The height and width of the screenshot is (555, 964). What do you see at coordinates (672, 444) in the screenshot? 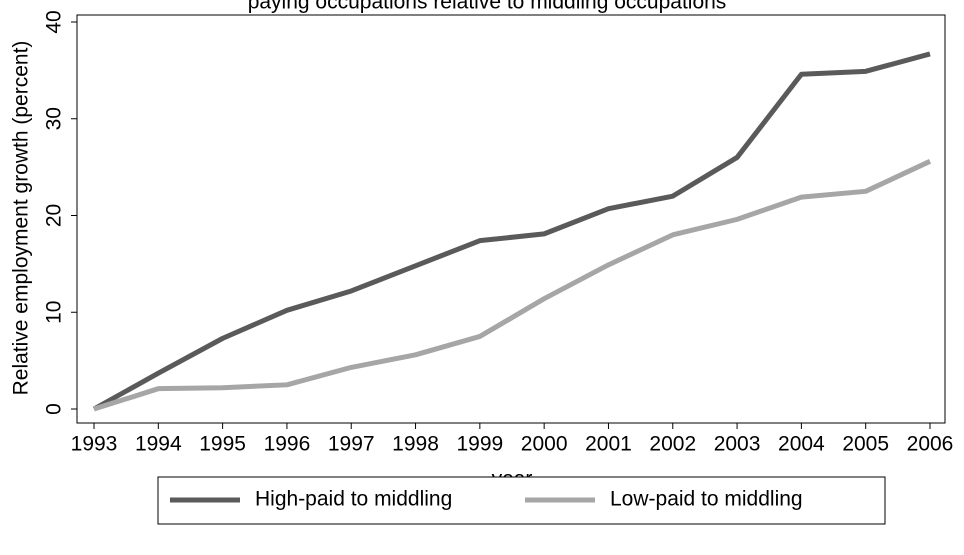
I see `x-tick-label: 2002` at bounding box center [672, 444].